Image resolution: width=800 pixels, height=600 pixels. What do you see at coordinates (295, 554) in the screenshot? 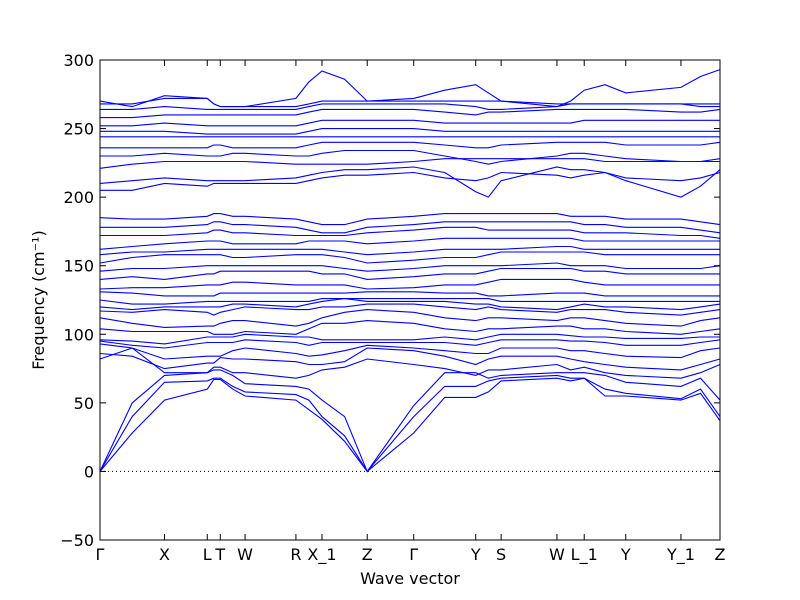
I see `x-tick-label: R` at bounding box center [295, 554].